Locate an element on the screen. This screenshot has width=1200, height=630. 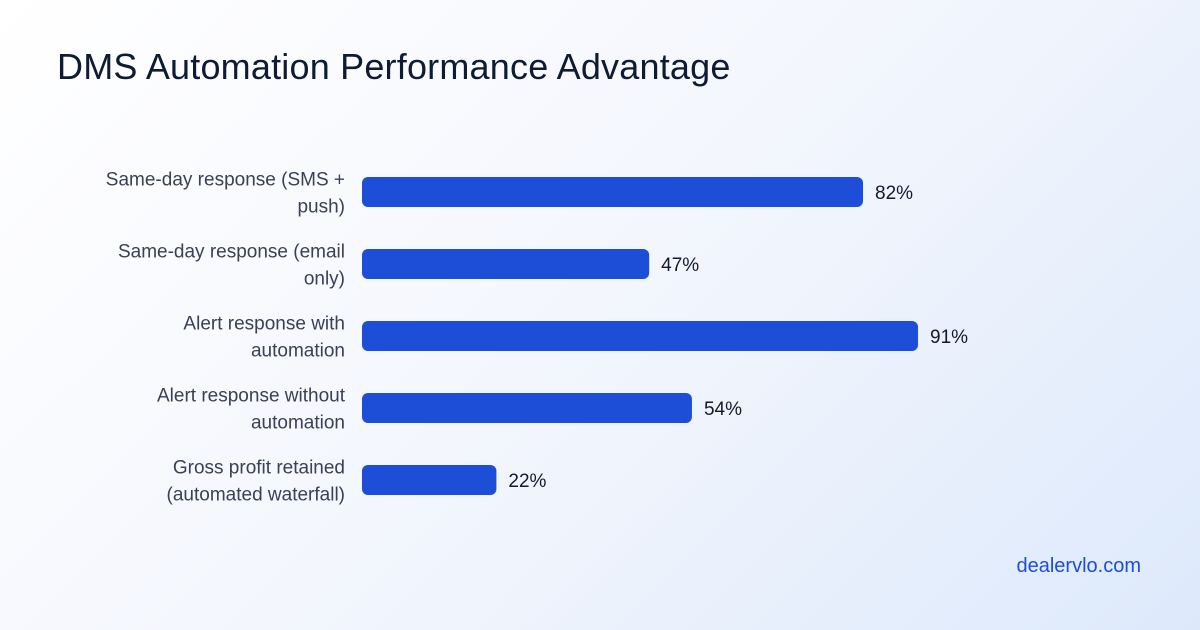
category-label-line: only) is located at coordinates (324, 279).